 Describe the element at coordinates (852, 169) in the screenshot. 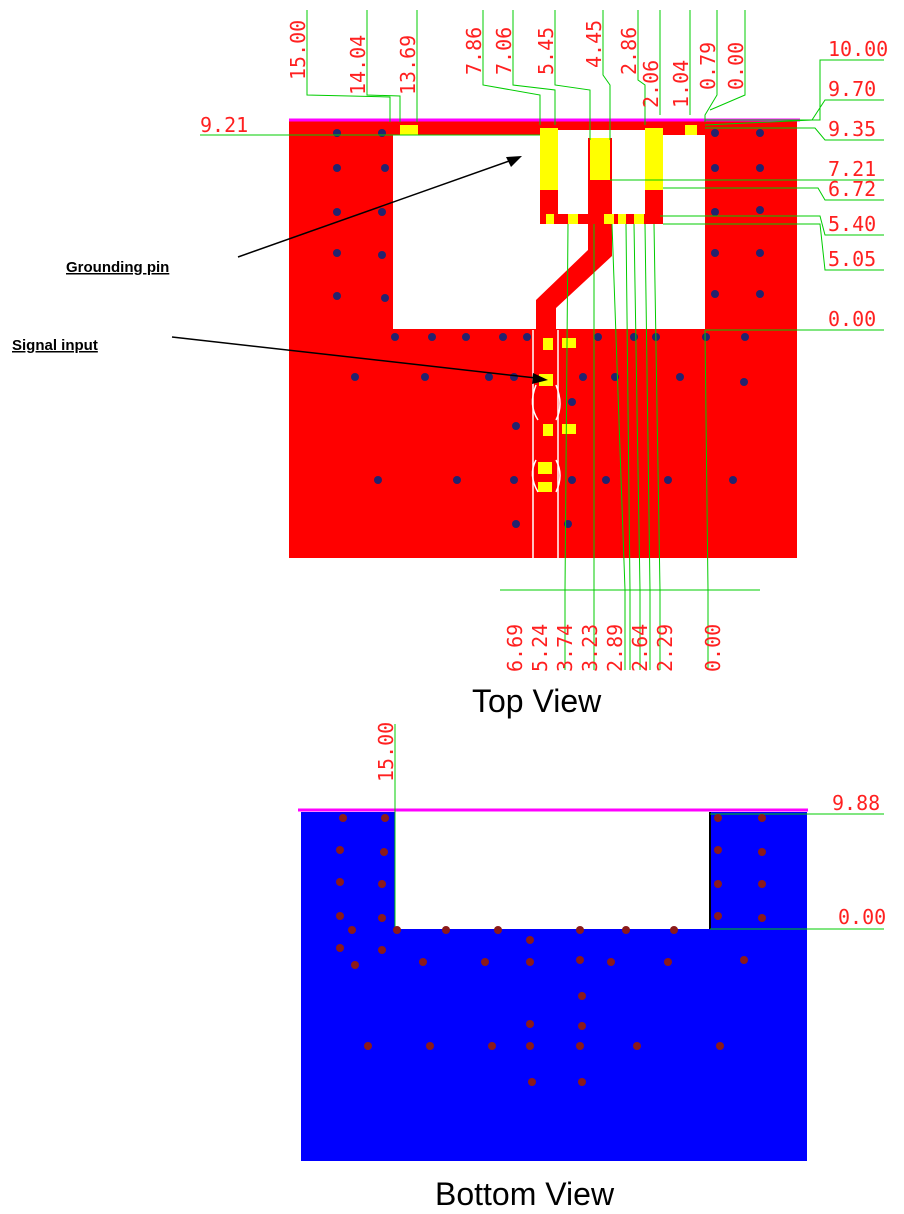

I see `dim-label: 7.21` at that location.